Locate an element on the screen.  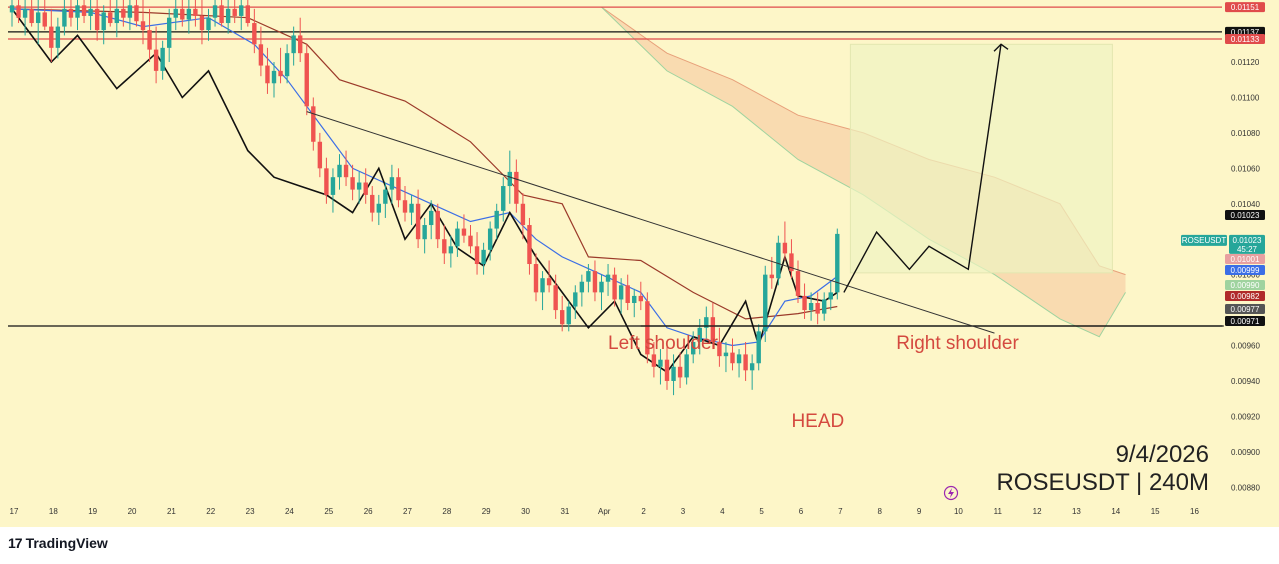
pattern-annotations: Left shoulder HEAD Right shoulder is located at coordinates (813, 382).